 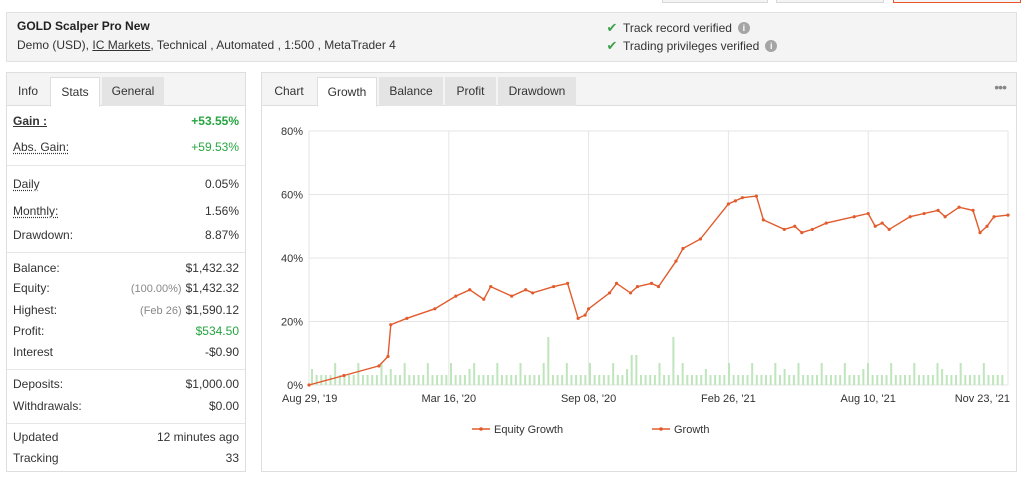 What do you see at coordinates (289, 91) in the screenshot?
I see `tab-chart: Chart` at bounding box center [289, 91].